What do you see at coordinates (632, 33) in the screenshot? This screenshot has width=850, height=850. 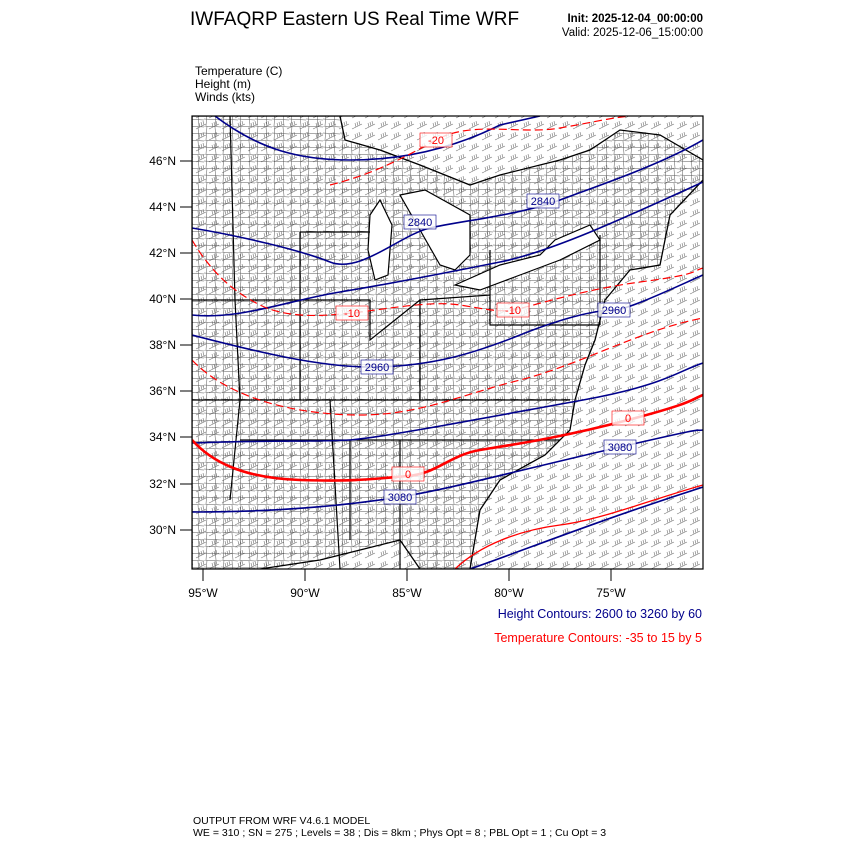 I see `valid-time: Valid: 2025-12-06_15:00:00` at bounding box center [632, 33].